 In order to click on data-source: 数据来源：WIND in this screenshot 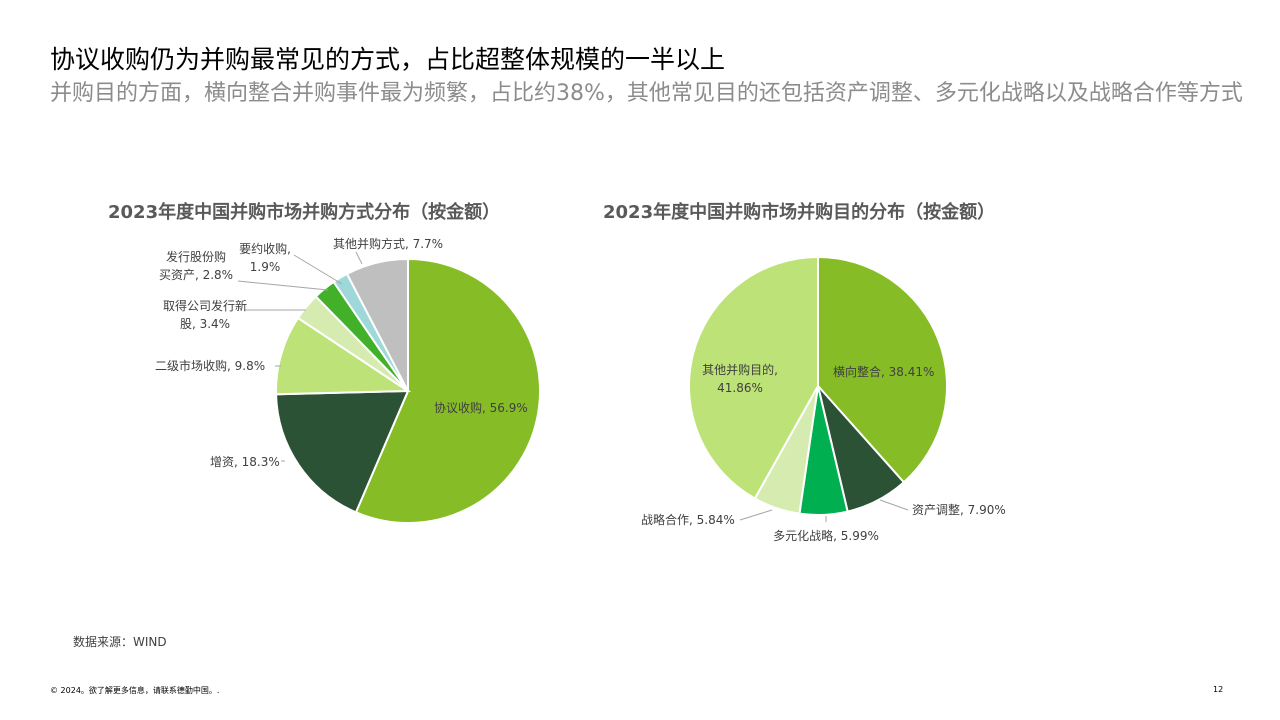, I will do `click(120, 642)`.